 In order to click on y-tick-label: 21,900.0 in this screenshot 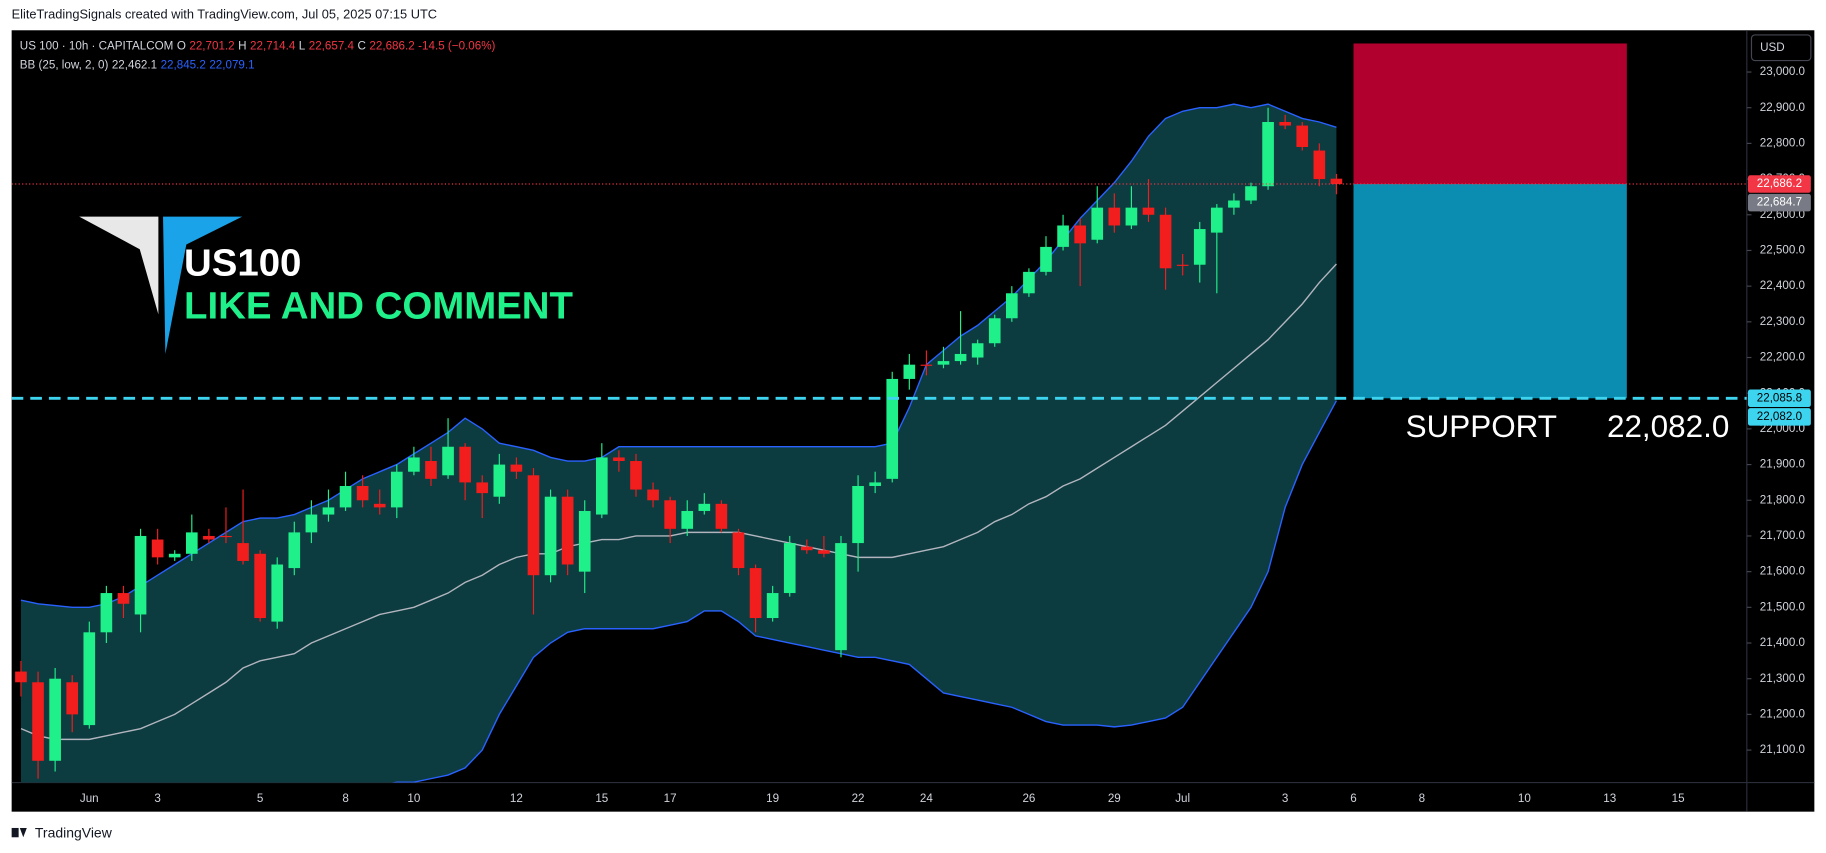, I will do `click(1783, 464)`.